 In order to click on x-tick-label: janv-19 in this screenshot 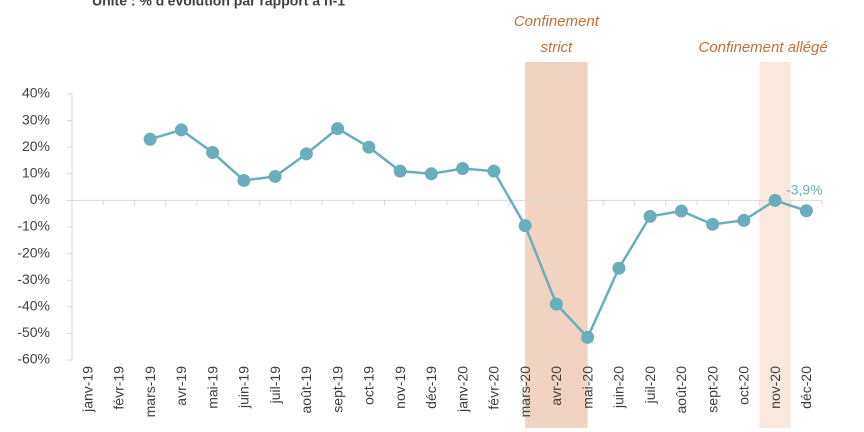, I will do `click(87, 389)`.